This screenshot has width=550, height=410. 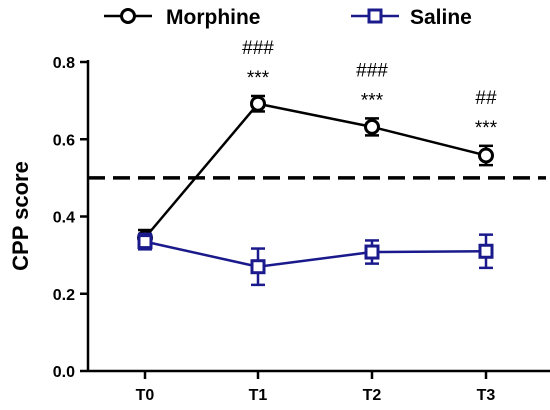 I want to click on y-axis-title: CPP score, so click(x=20, y=216).